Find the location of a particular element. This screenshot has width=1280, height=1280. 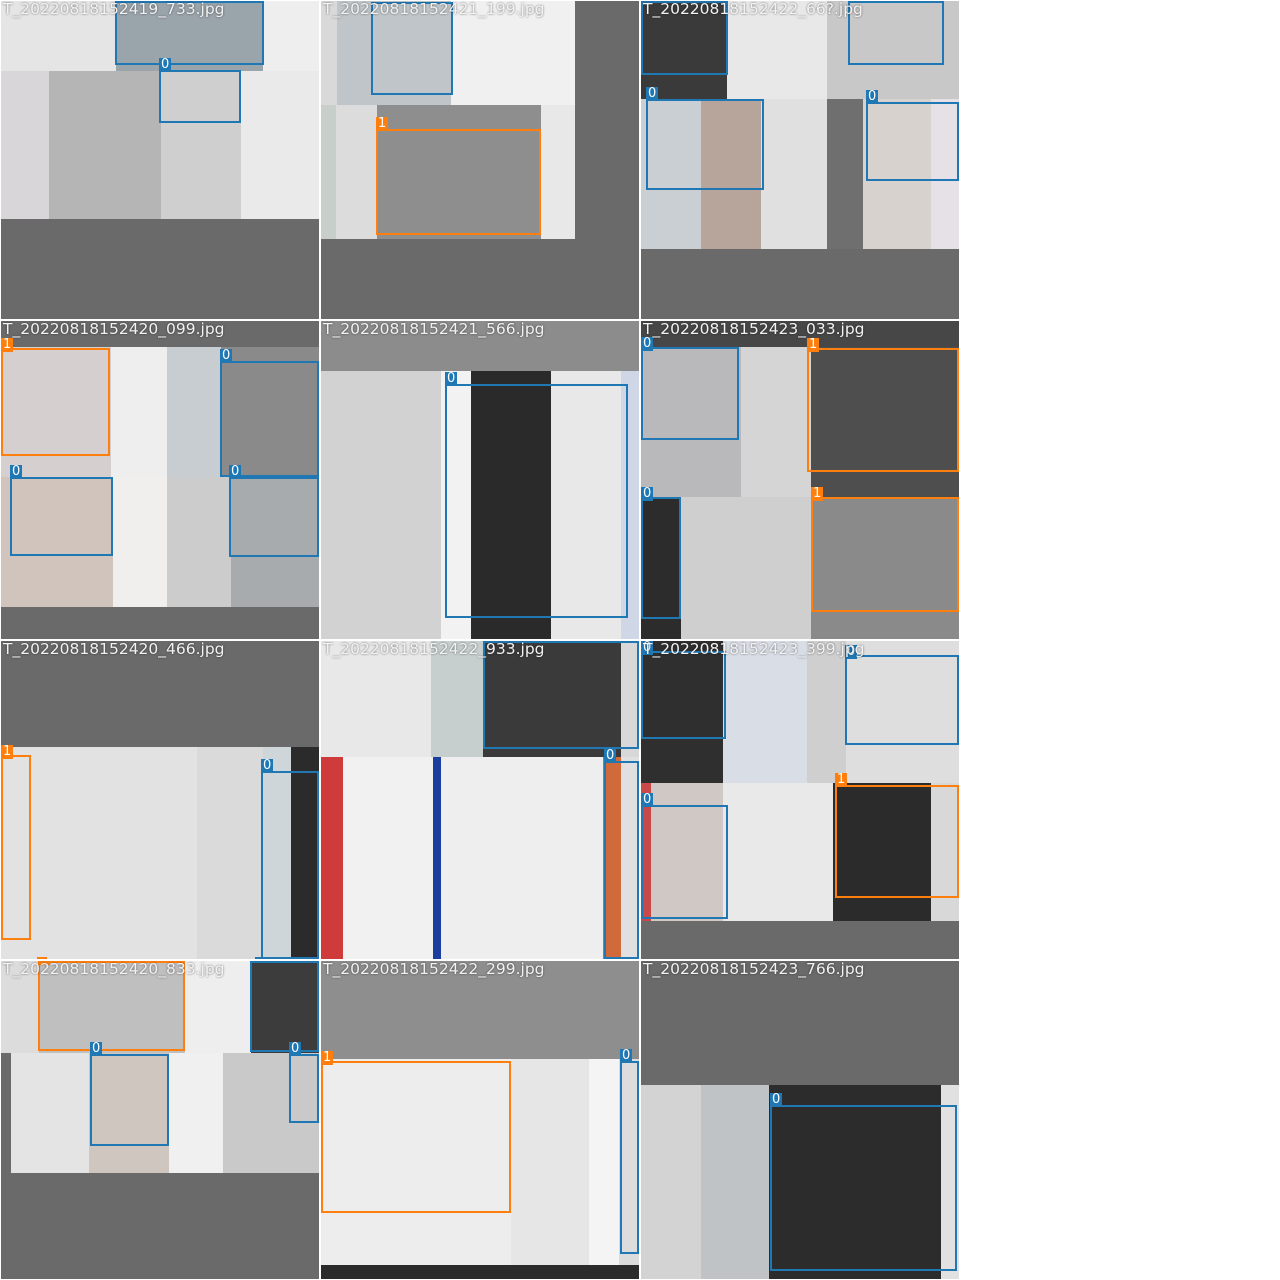

mosaic-tile: T_20220818152420_099.jpg 1 0 0 0 is located at coordinates (160, 480).